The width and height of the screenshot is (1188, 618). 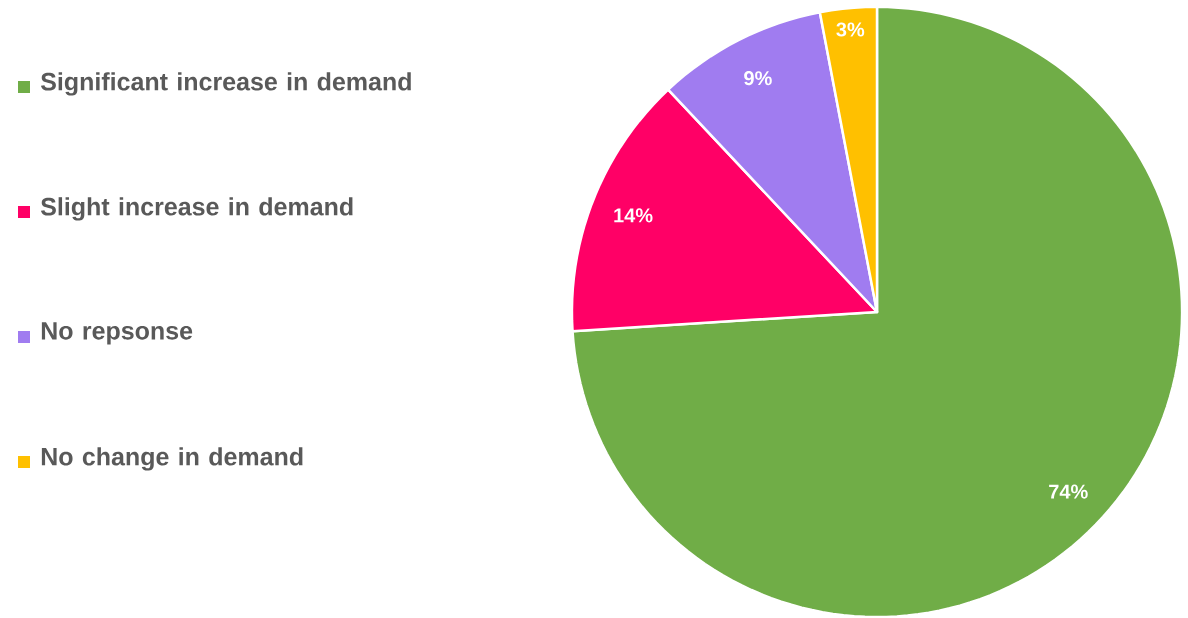 What do you see at coordinates (172, 459) in the screenshot?
I see `legend-label: No change in demand` at bounding box center [172, 459].